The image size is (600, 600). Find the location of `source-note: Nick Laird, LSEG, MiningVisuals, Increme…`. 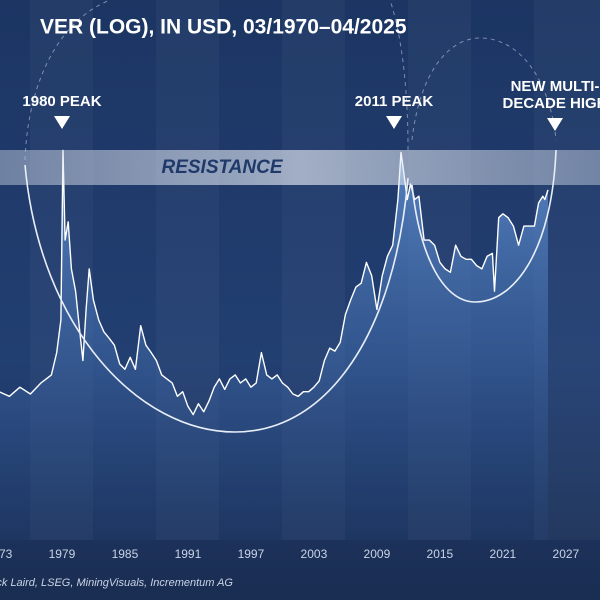

source-note: Nick Laird, LSEG, MiningVisuals, Increme… is located at coordinates (116, 583).